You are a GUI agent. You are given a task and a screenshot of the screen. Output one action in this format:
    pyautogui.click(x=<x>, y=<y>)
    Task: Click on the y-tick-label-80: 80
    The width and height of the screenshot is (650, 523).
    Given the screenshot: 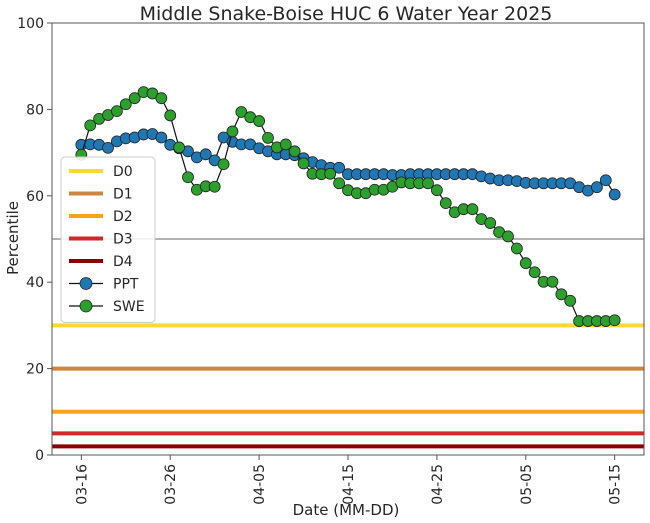 What is the action you would take?
    pyautogui.click(x=35, y=110)
    